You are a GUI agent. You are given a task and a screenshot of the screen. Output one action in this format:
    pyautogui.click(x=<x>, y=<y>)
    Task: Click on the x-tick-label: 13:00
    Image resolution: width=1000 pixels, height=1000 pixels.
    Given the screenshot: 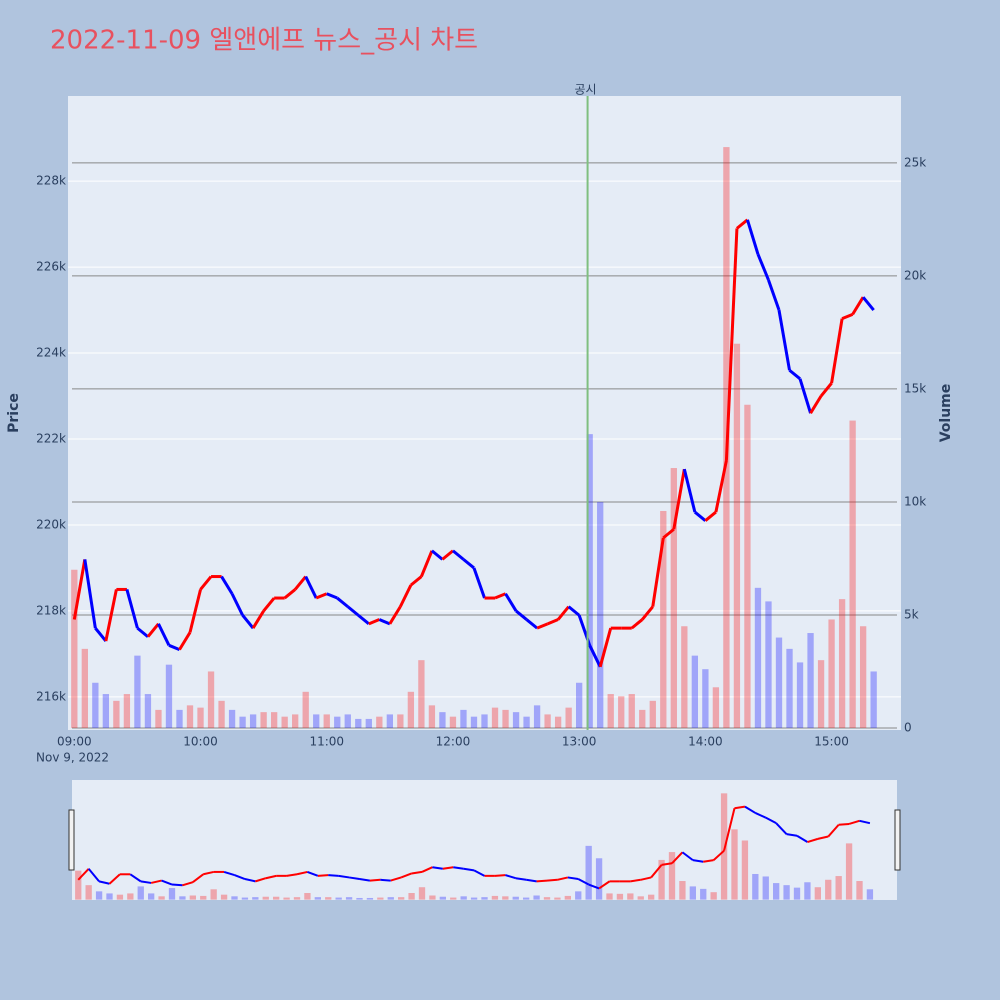 What is the action you would take?
    pyautogui.click(x=579, y=742)
    